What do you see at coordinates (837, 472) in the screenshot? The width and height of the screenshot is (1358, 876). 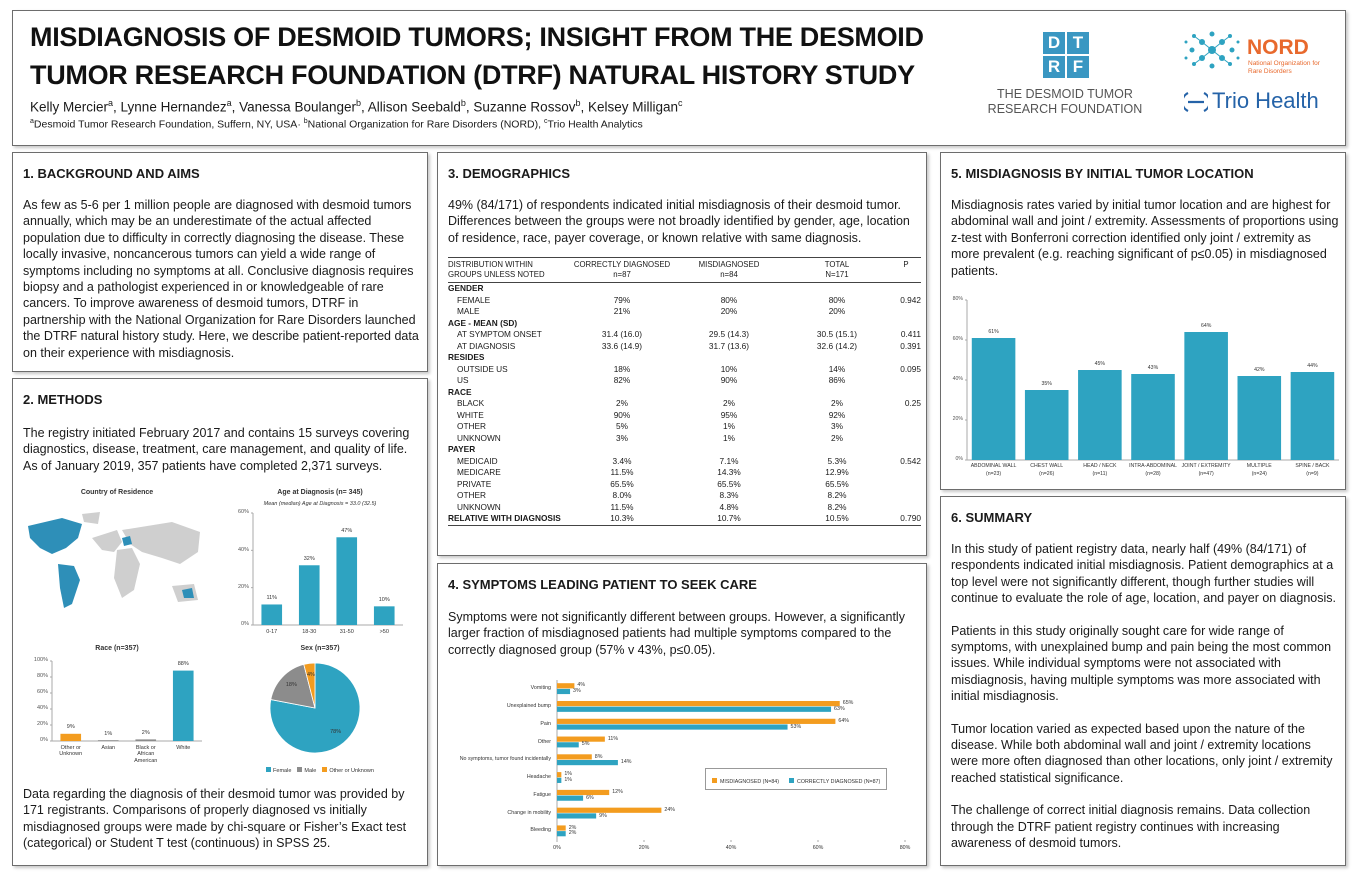 I see `table-cell: 12.9%` at bounding box center [837, 472].